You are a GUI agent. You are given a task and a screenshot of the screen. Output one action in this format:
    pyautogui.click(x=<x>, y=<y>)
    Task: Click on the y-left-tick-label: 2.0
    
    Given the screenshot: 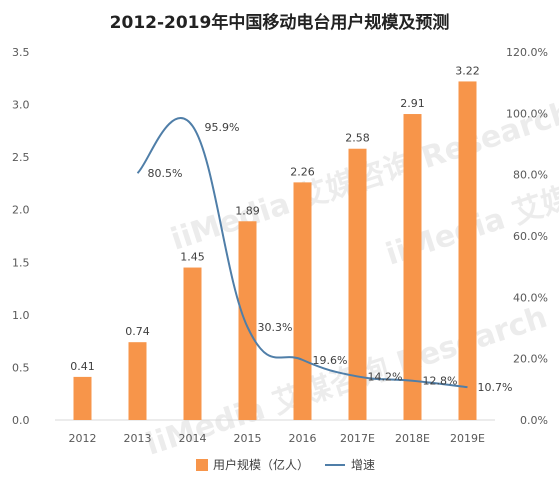 What is the action you would take?
    pyautogui.click(x=21, y=210)
    